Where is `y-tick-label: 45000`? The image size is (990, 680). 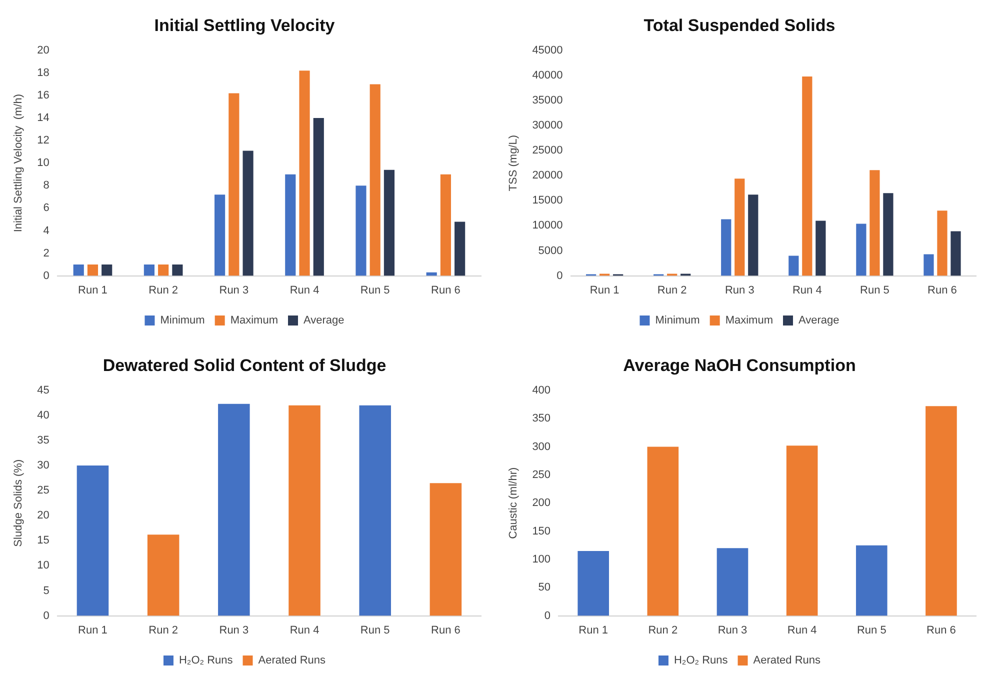 y-tick-label: 45000 is located at coordinates (547, 50).